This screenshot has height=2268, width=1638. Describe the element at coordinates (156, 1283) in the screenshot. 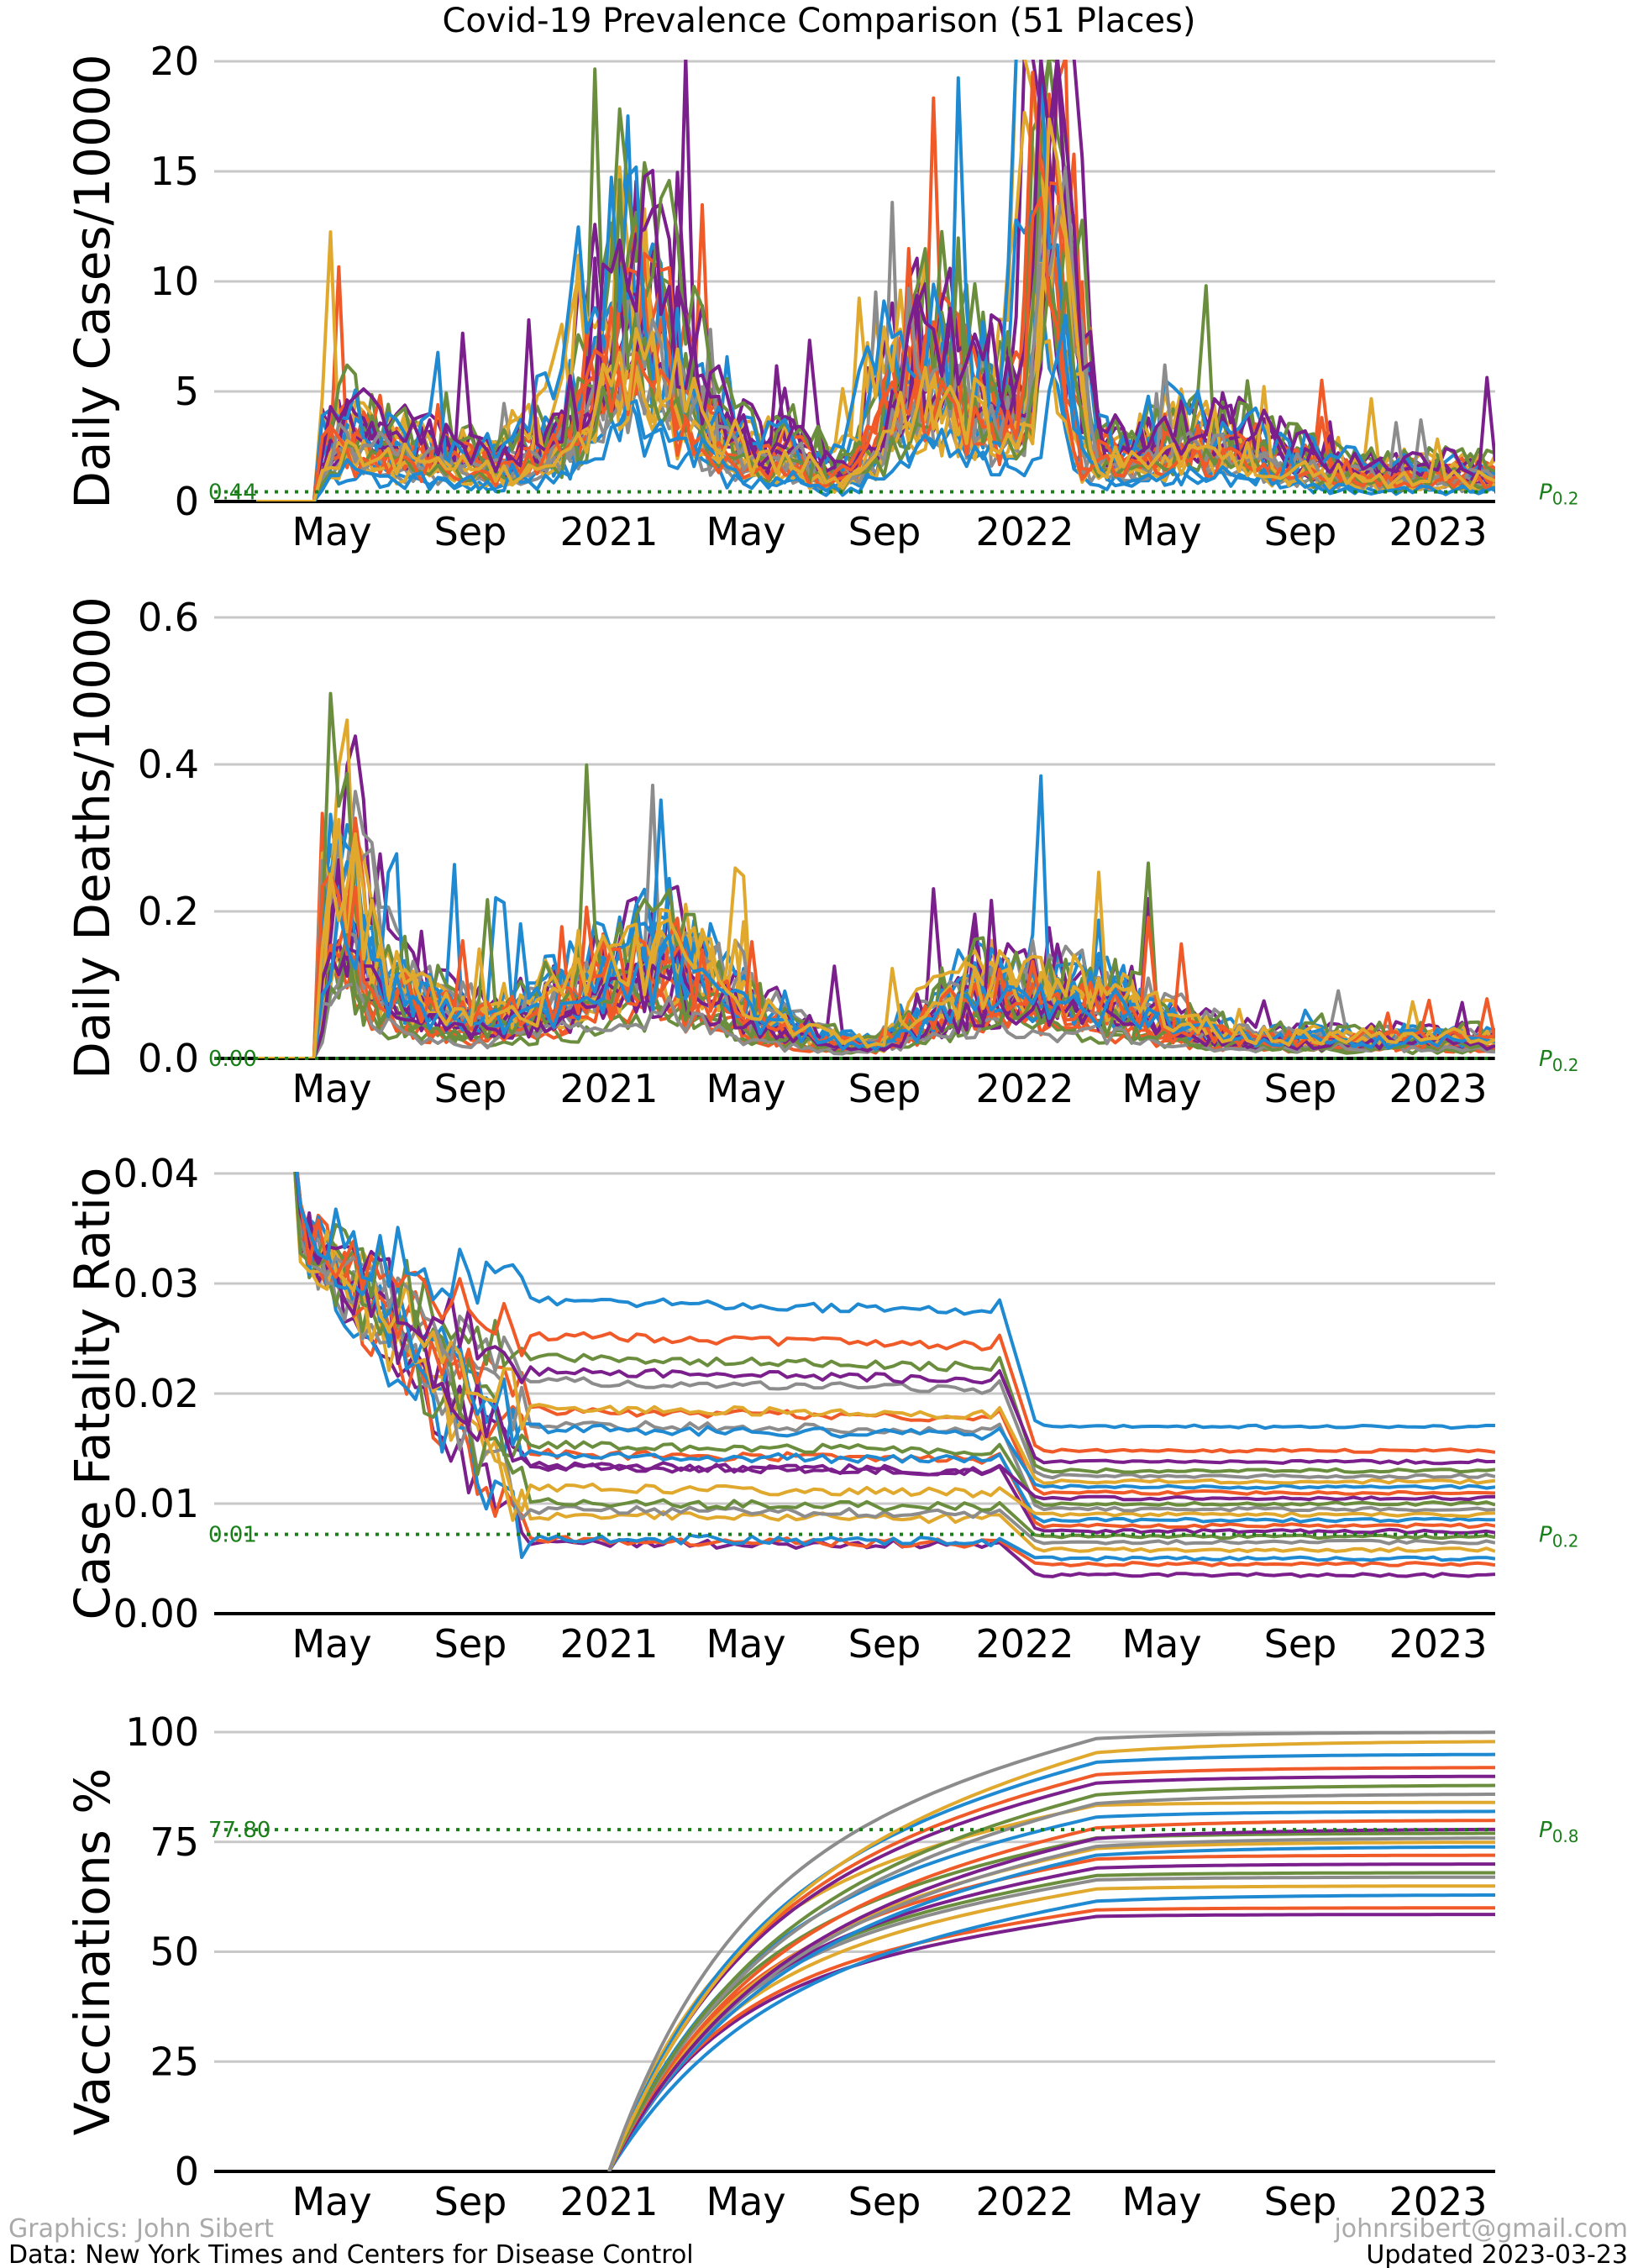

I see `y-tick-label: 0.03` at that location.